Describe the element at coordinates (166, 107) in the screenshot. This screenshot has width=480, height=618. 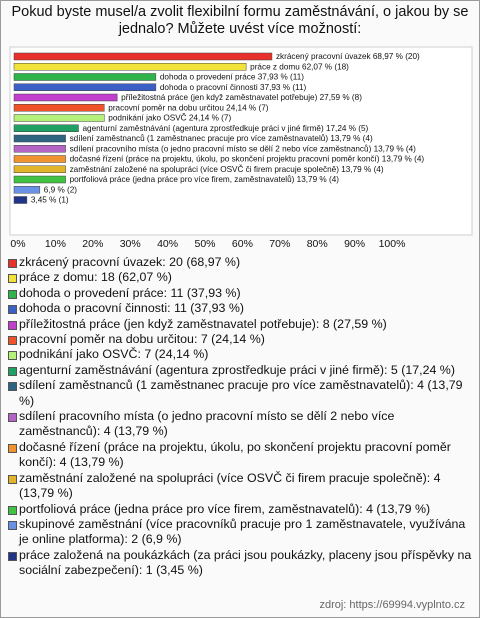
I see `bar-category: pracovní poměr na dobu určitou` at that location.